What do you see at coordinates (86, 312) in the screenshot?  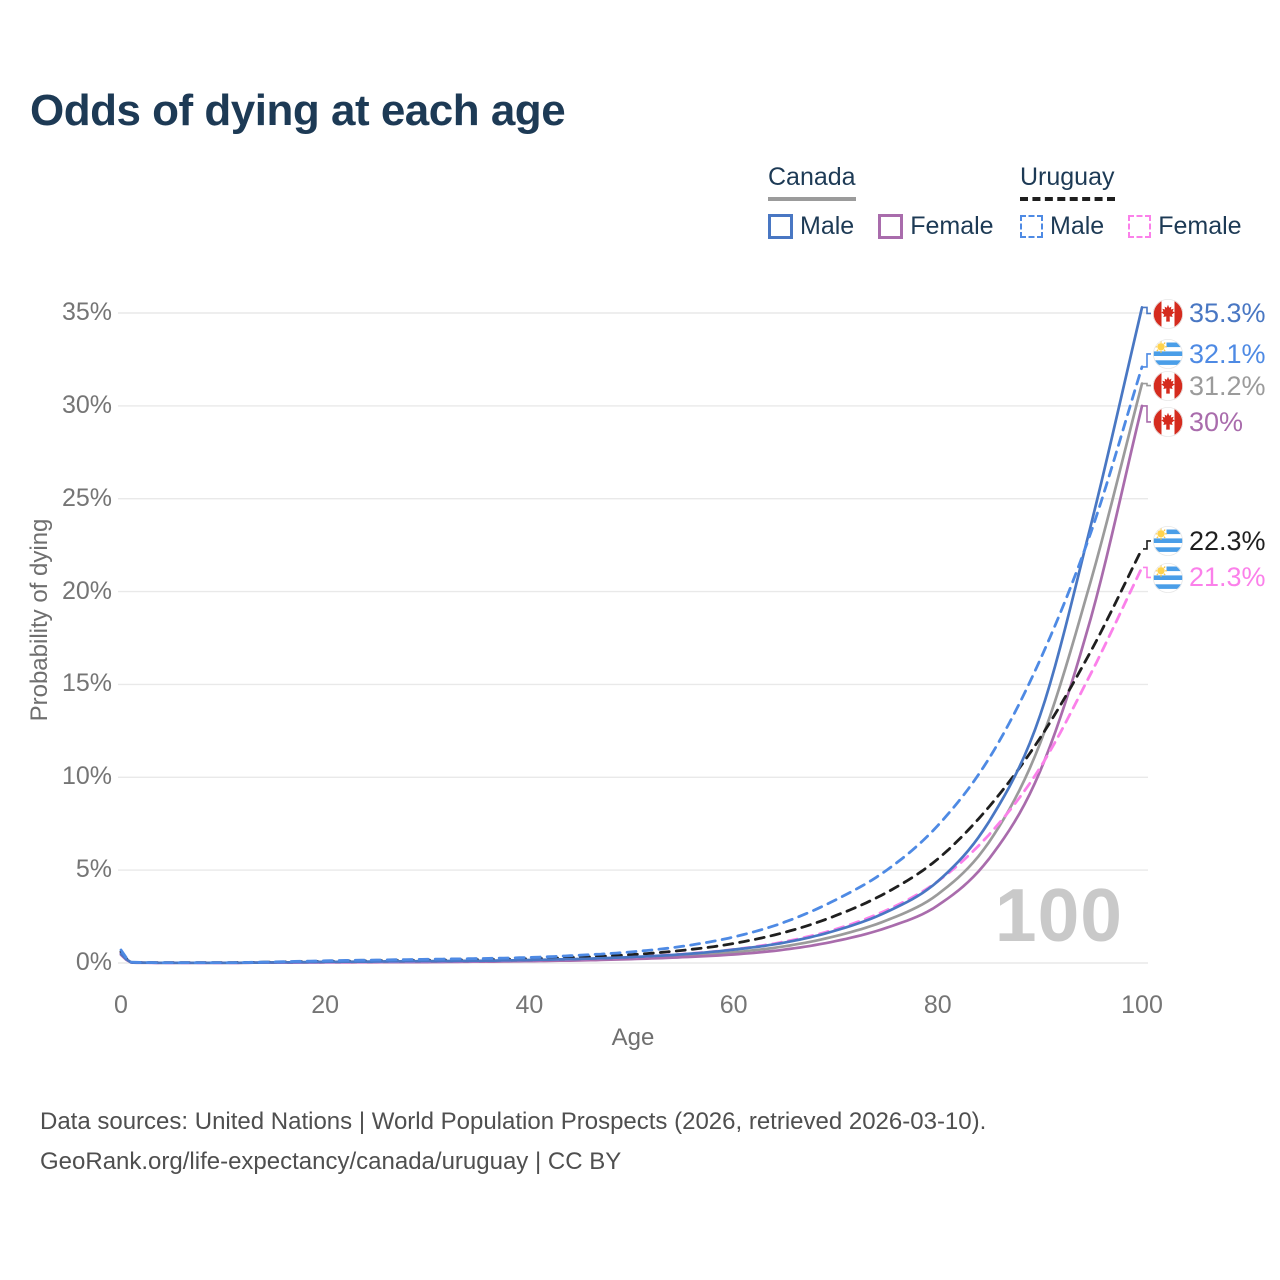 I see `y-tick-label: 35%` at bounding box center [86, 312].